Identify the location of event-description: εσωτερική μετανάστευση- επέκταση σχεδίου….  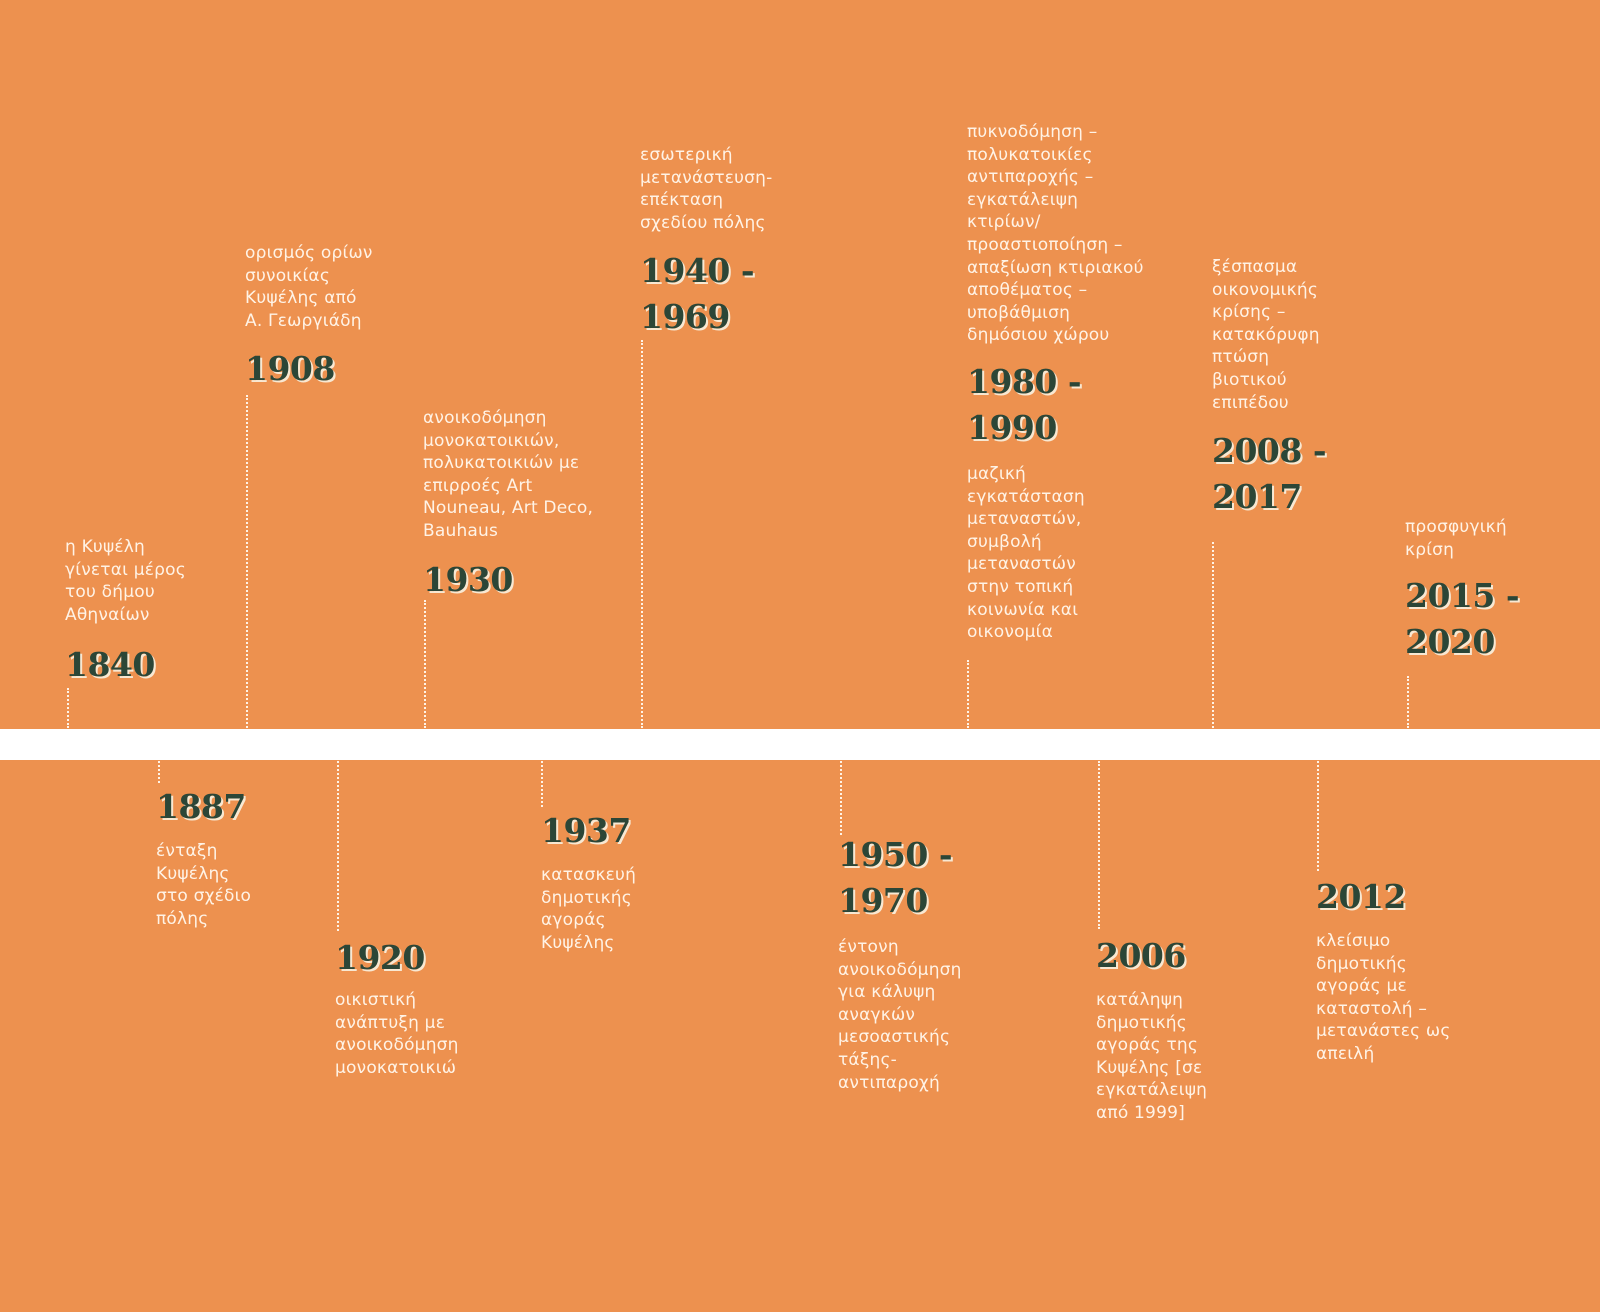
(706, 189).